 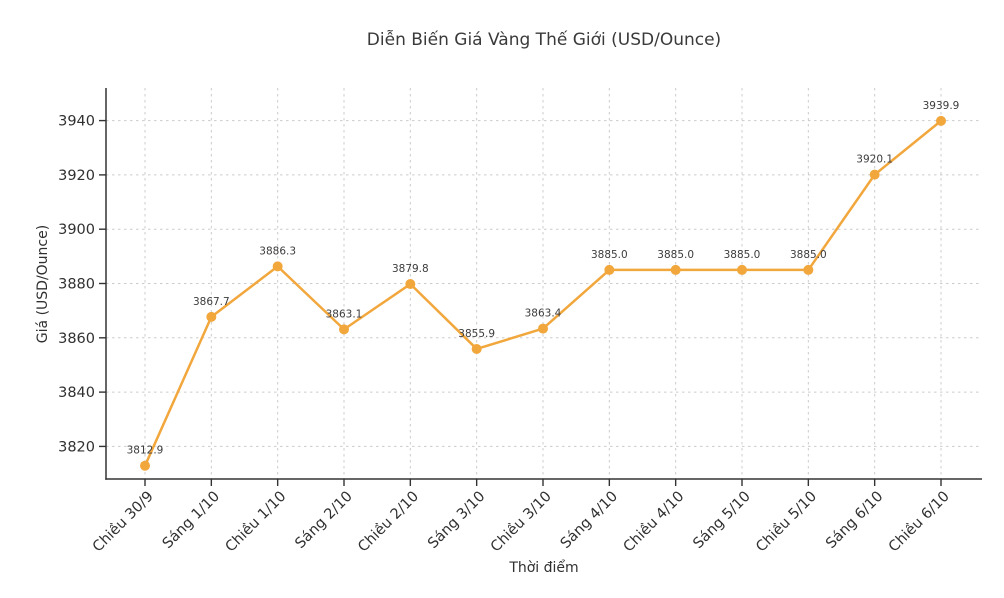 What do you see at coordinates (521, 522) in the screenshot?
I see `x-tick-label: Chiều 3/10` at bounding box center [521, 522].